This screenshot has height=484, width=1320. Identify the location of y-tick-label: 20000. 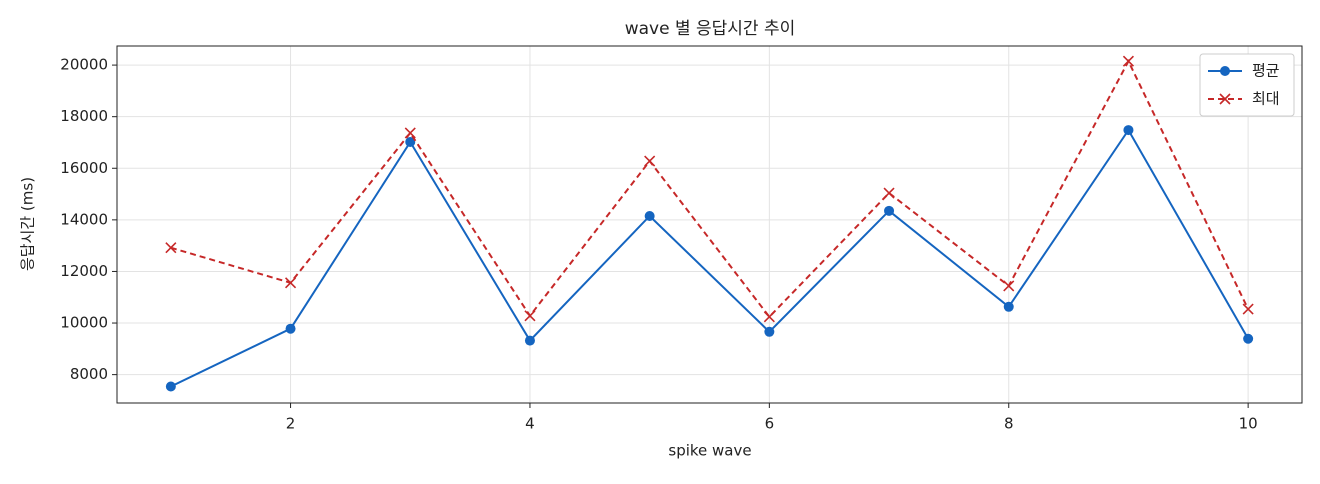
(84, 65).